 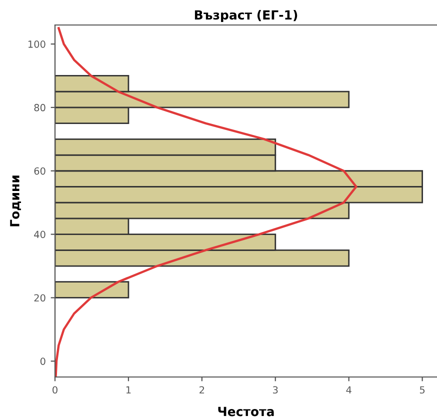 What do you see at coordinates (349, 390) in the screenshot?
I see `x-tick-label: 4` at bounding box center [349, 390].